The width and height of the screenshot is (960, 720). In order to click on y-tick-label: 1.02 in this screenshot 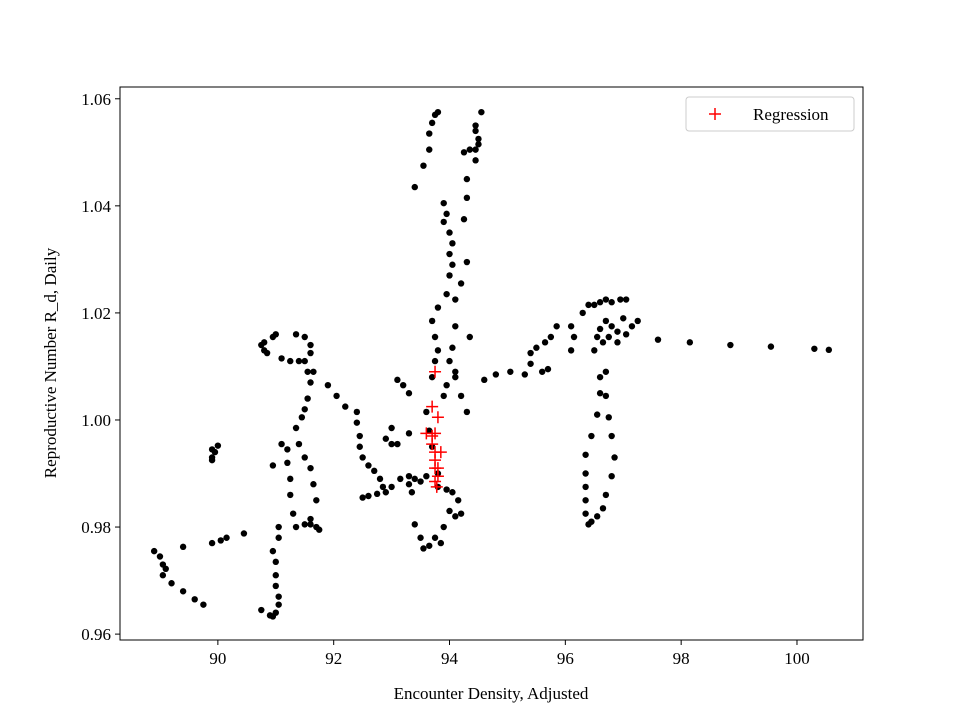, I will do `click(96, 313)`.